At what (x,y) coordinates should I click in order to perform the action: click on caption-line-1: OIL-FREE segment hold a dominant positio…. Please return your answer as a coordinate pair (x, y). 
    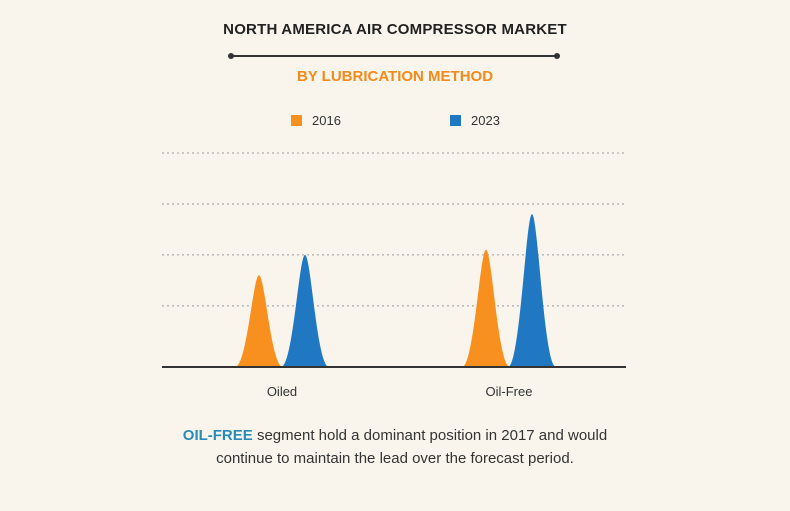
    Looking at the image, I should click on (395, 435).